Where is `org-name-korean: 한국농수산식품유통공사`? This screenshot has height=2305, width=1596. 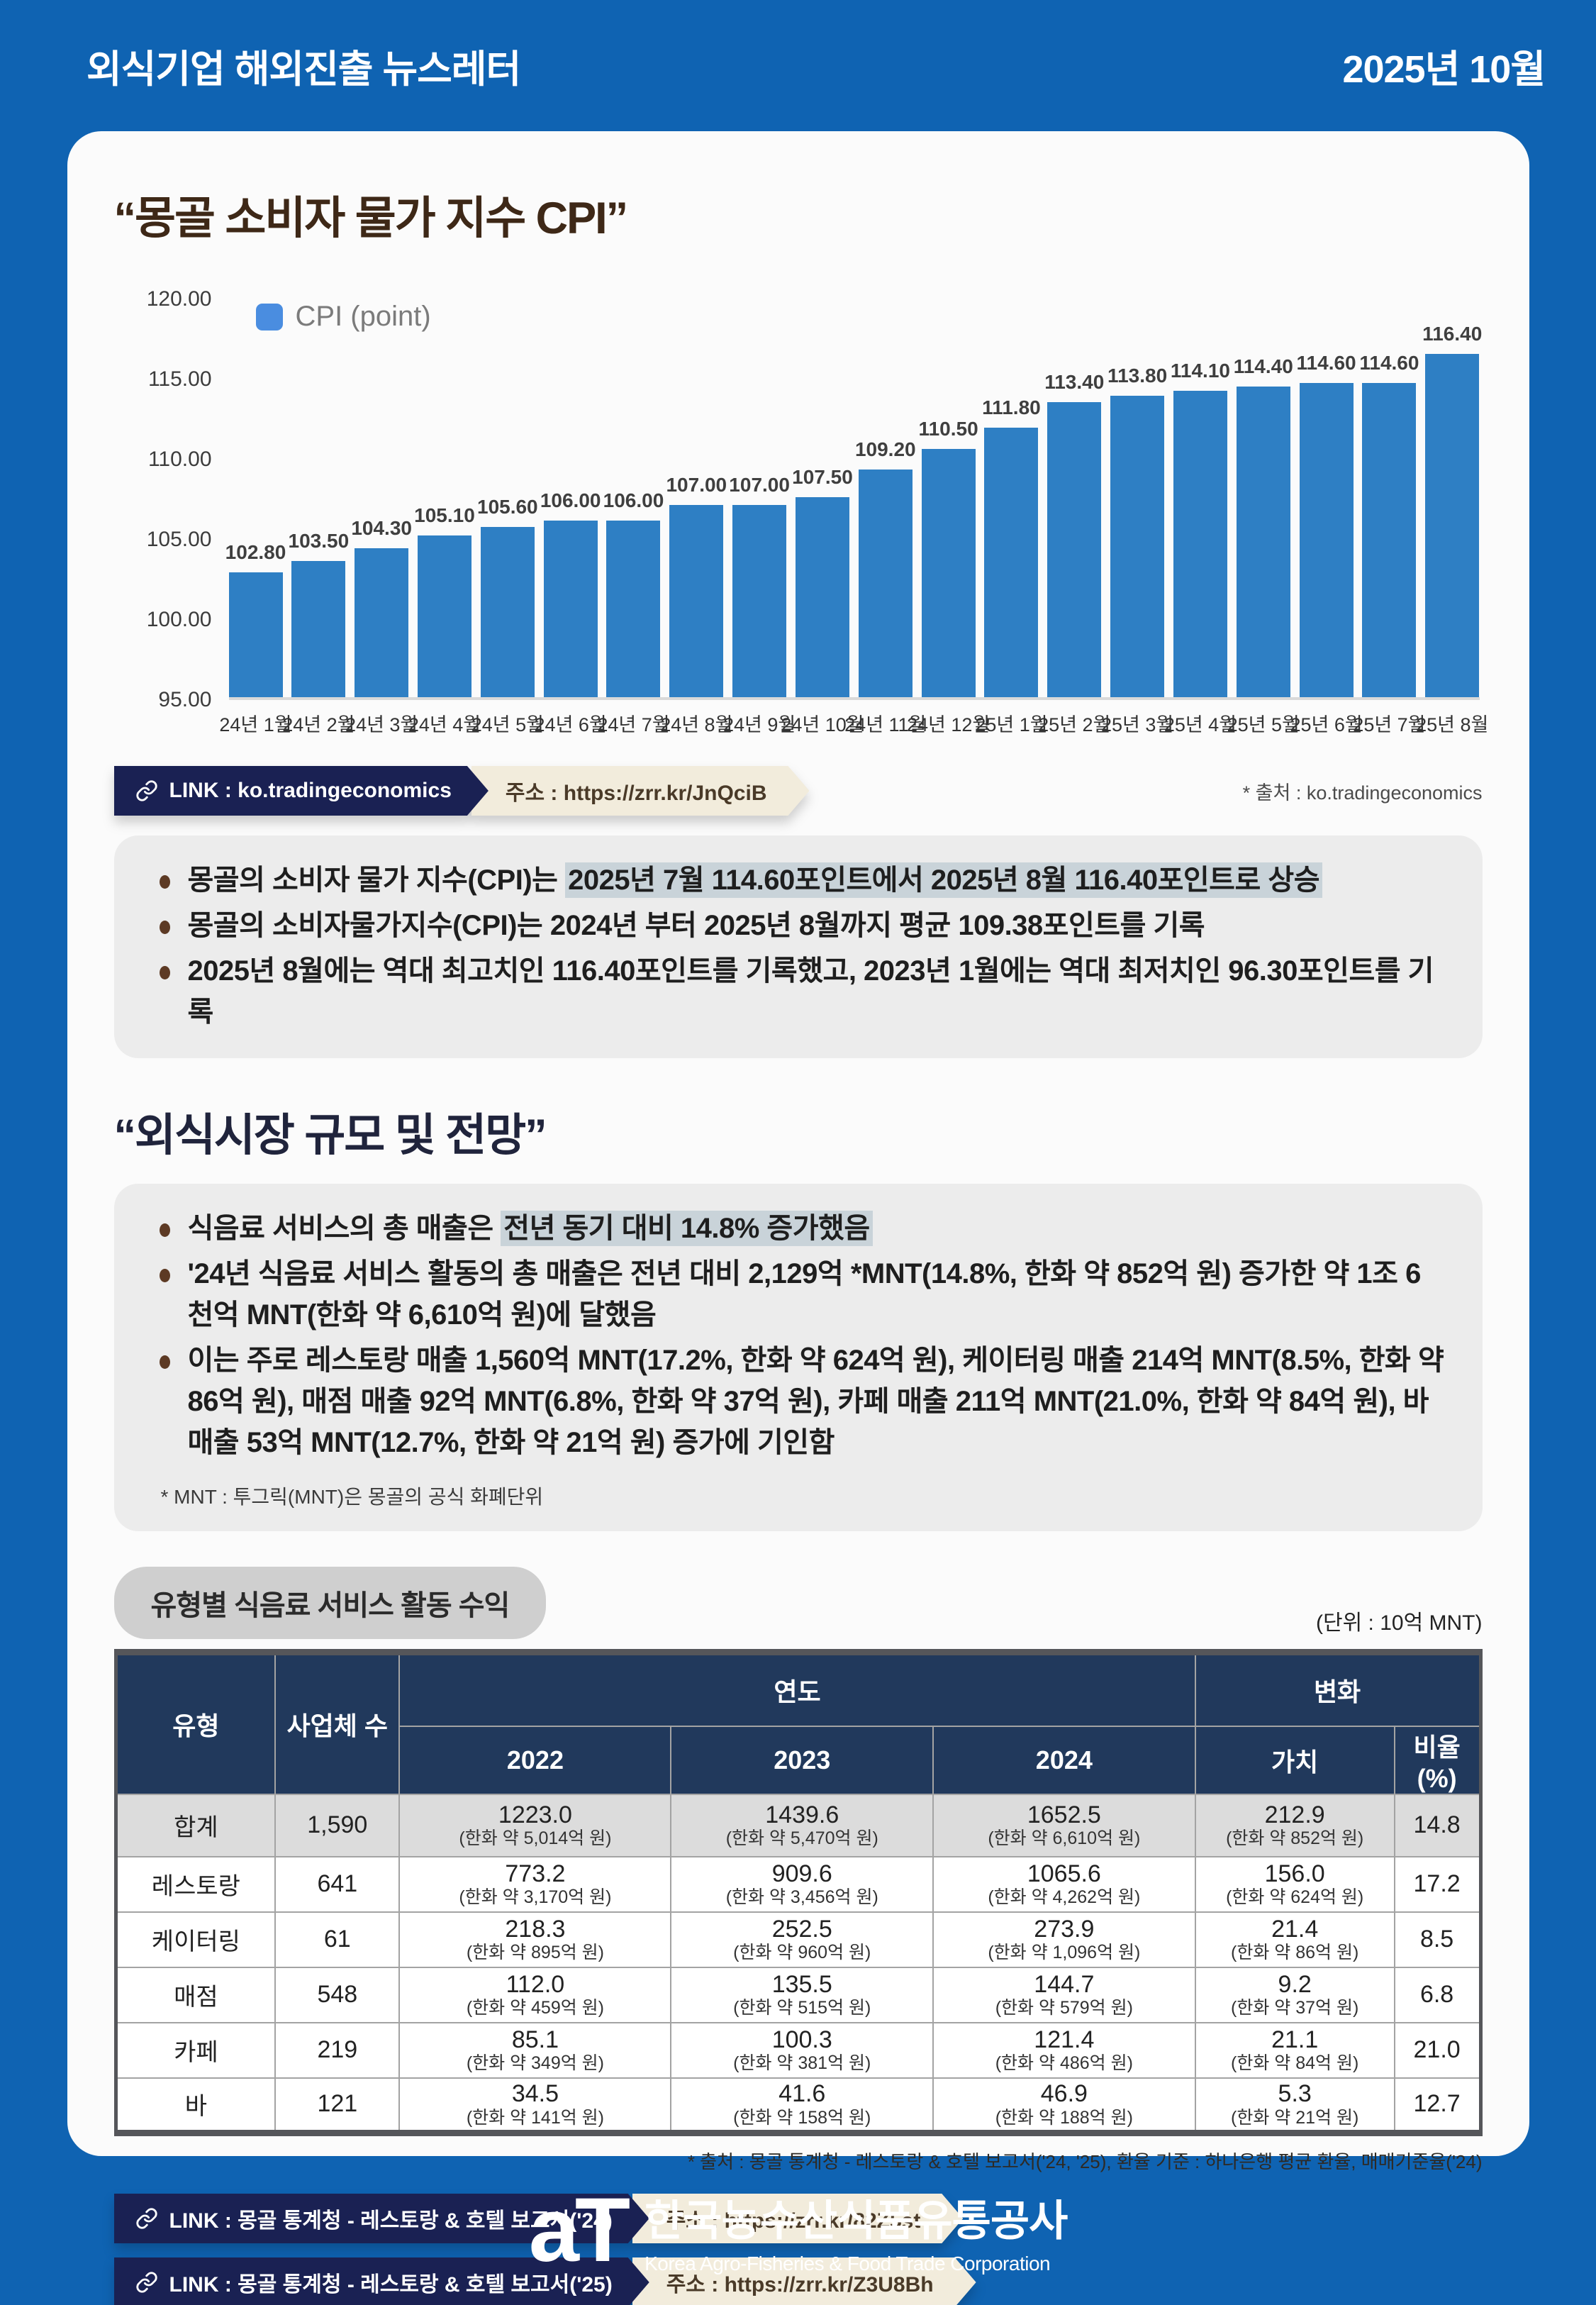
org-name-korean: 한국농수산식품유통공사 is located at coordinates (856, 2220).